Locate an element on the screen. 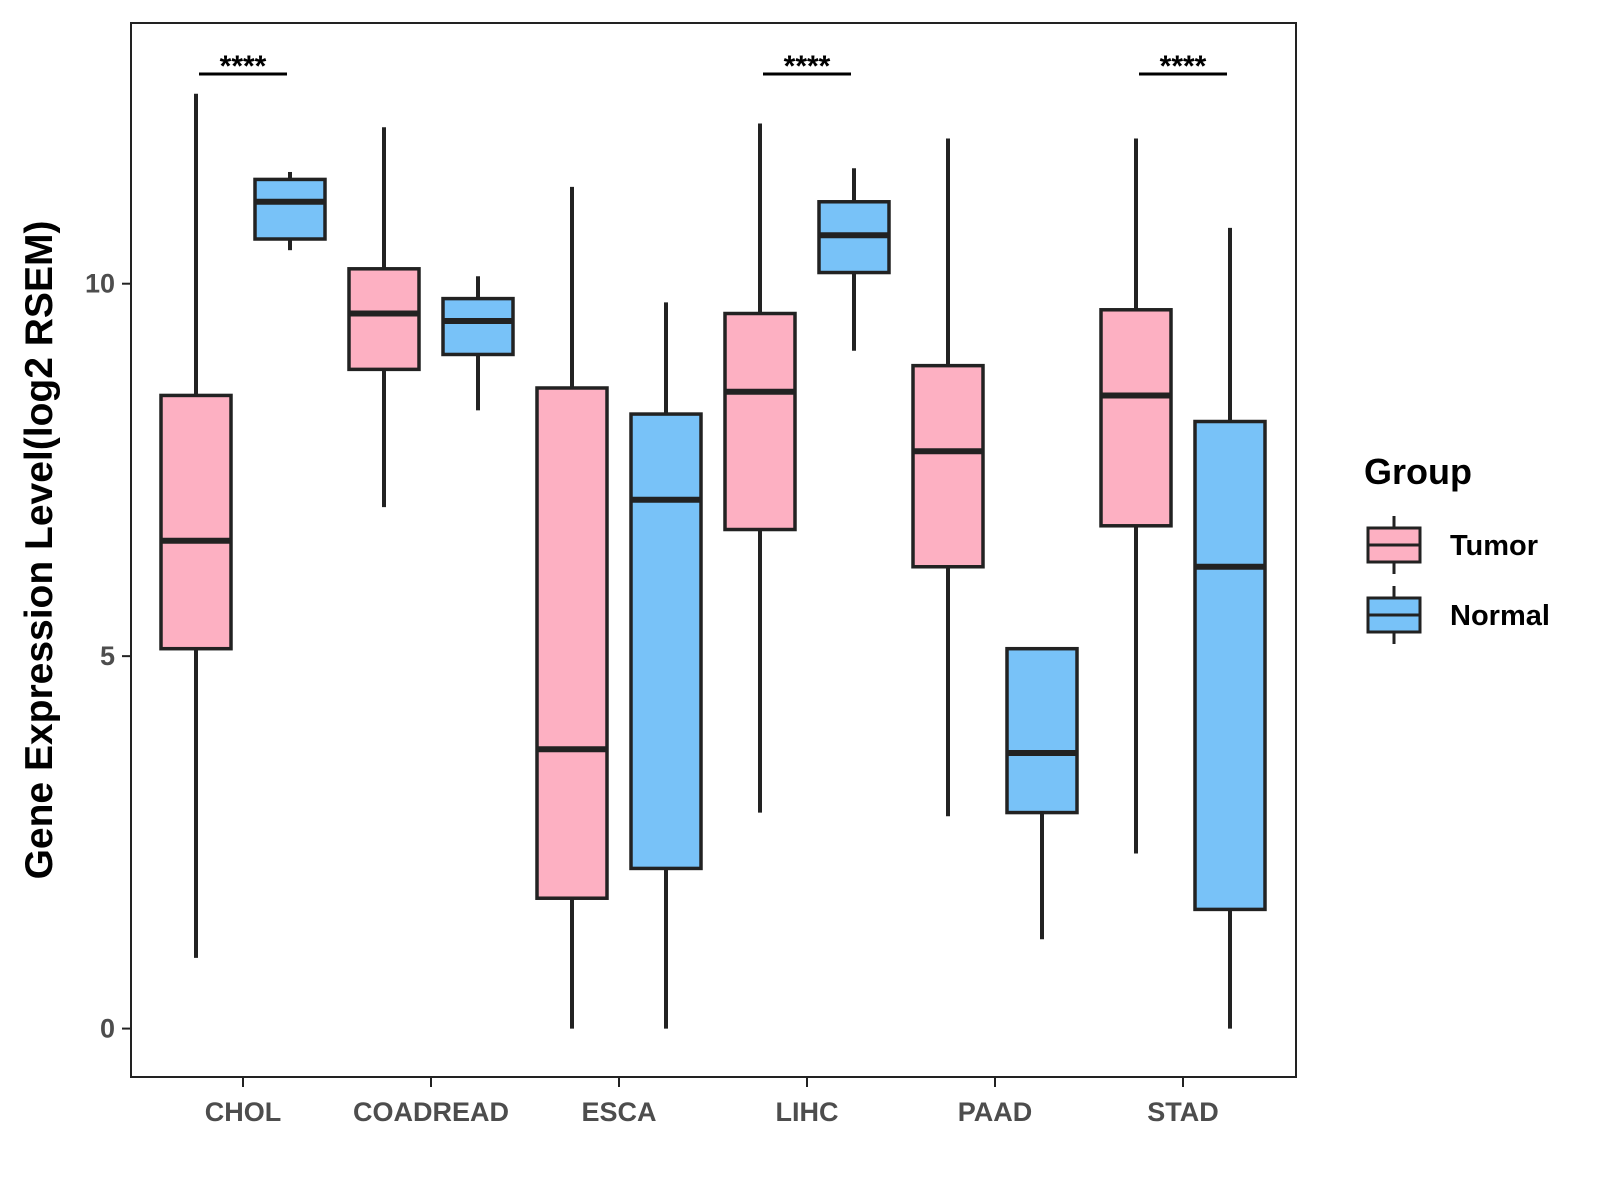 This screenshot has height=1200, width=1600. box-normal-esca is located at coordinates (666, 665).